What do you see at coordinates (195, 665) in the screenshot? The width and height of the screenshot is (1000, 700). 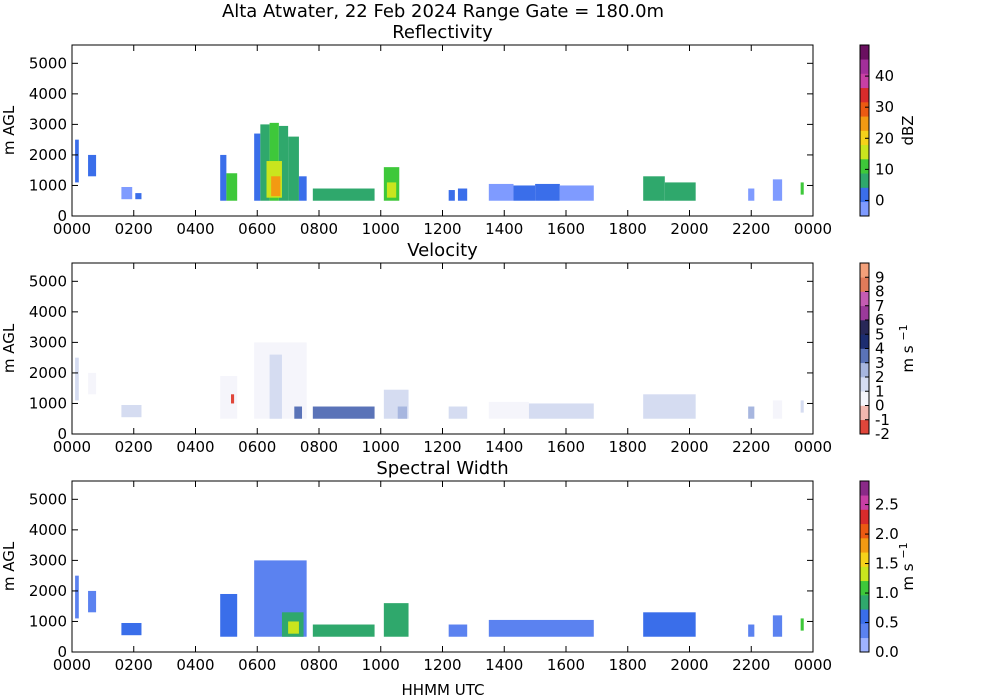 I see `x-tick-label: 0400` at bounding box center [195, 665].